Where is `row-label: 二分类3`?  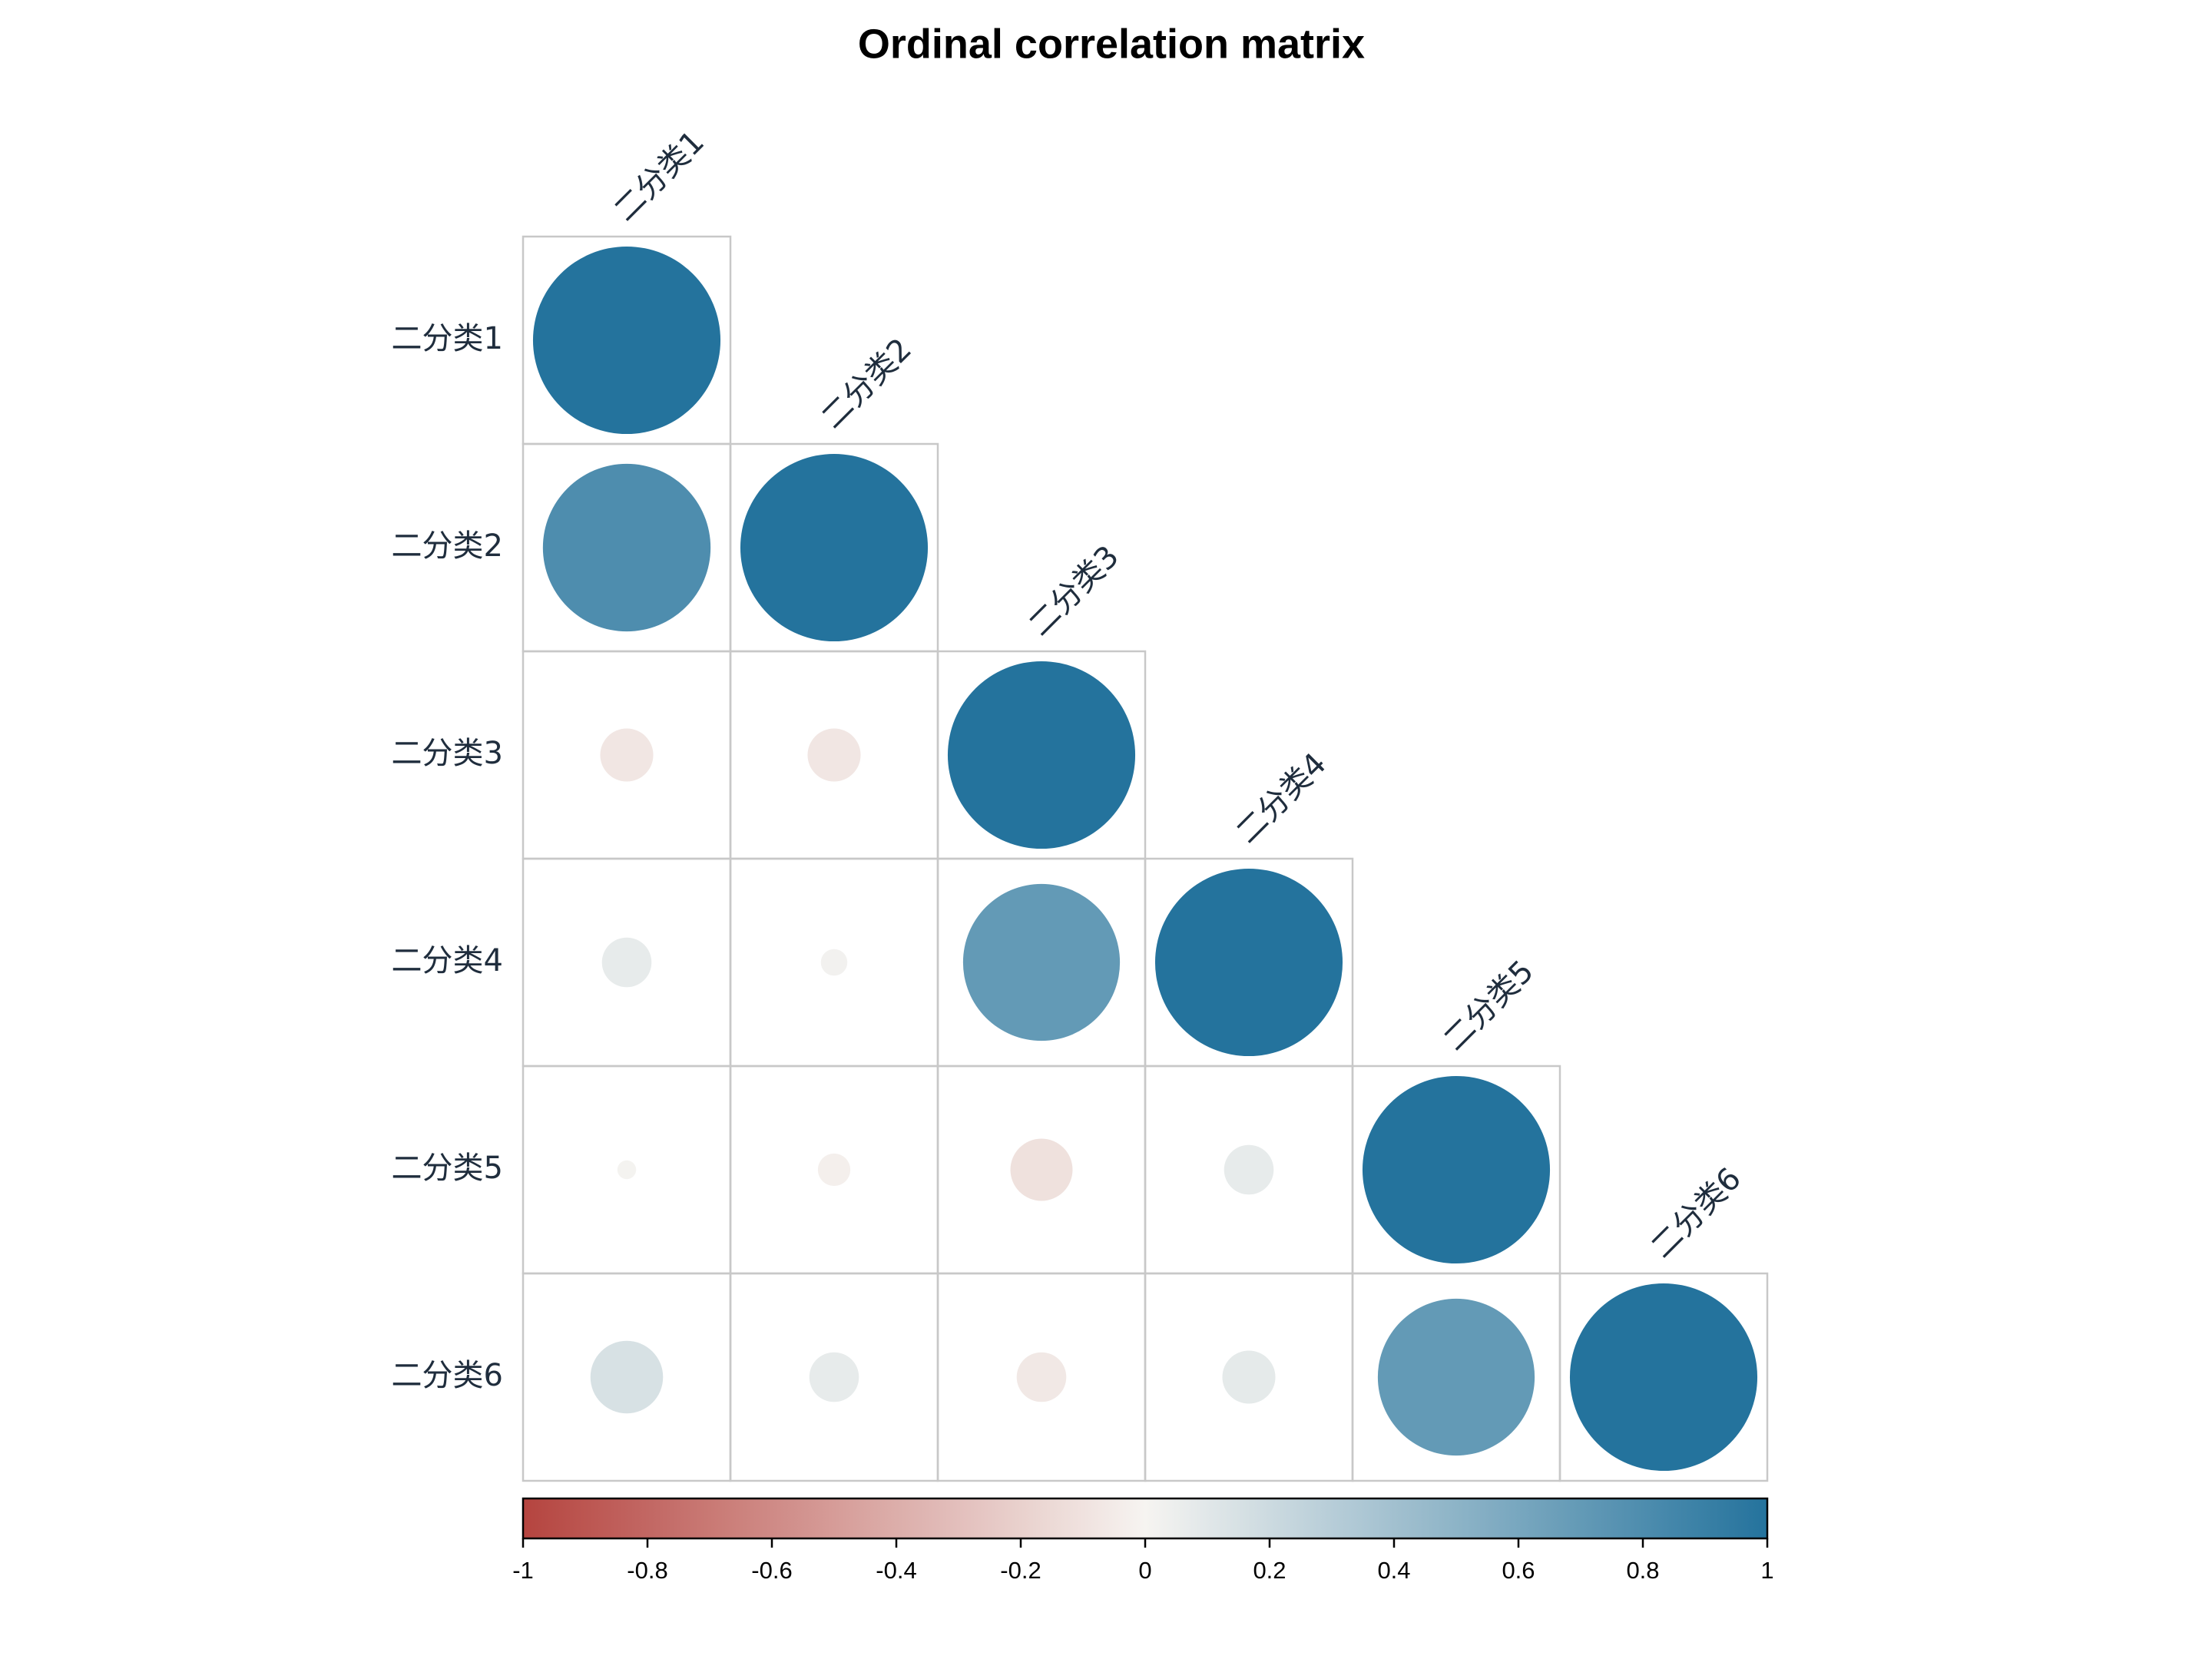
row-label: 二分类3 is located at coordinates (447, 754).